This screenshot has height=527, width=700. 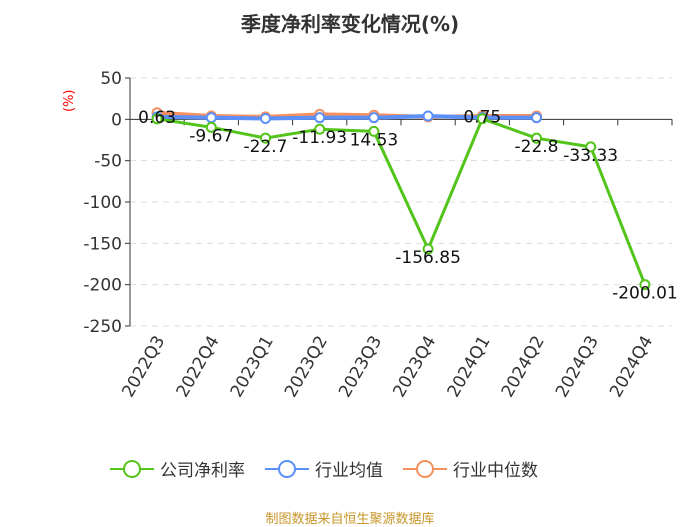 I want to click on y-tick-label: -150, so click(x=102, y=244).